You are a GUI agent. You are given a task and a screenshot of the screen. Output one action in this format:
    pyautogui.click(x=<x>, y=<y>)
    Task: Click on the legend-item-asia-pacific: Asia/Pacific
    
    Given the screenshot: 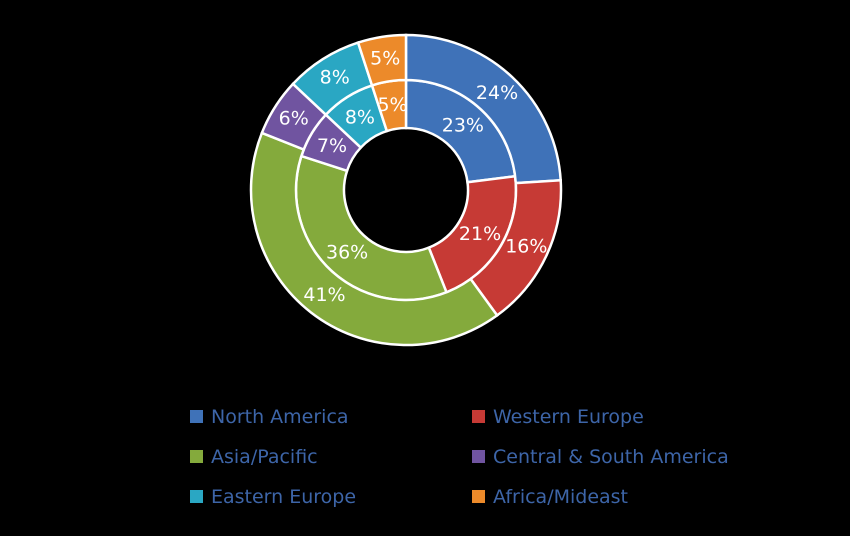 What is the action you would take?
    pyautogui.click(x=331, y=456)
    